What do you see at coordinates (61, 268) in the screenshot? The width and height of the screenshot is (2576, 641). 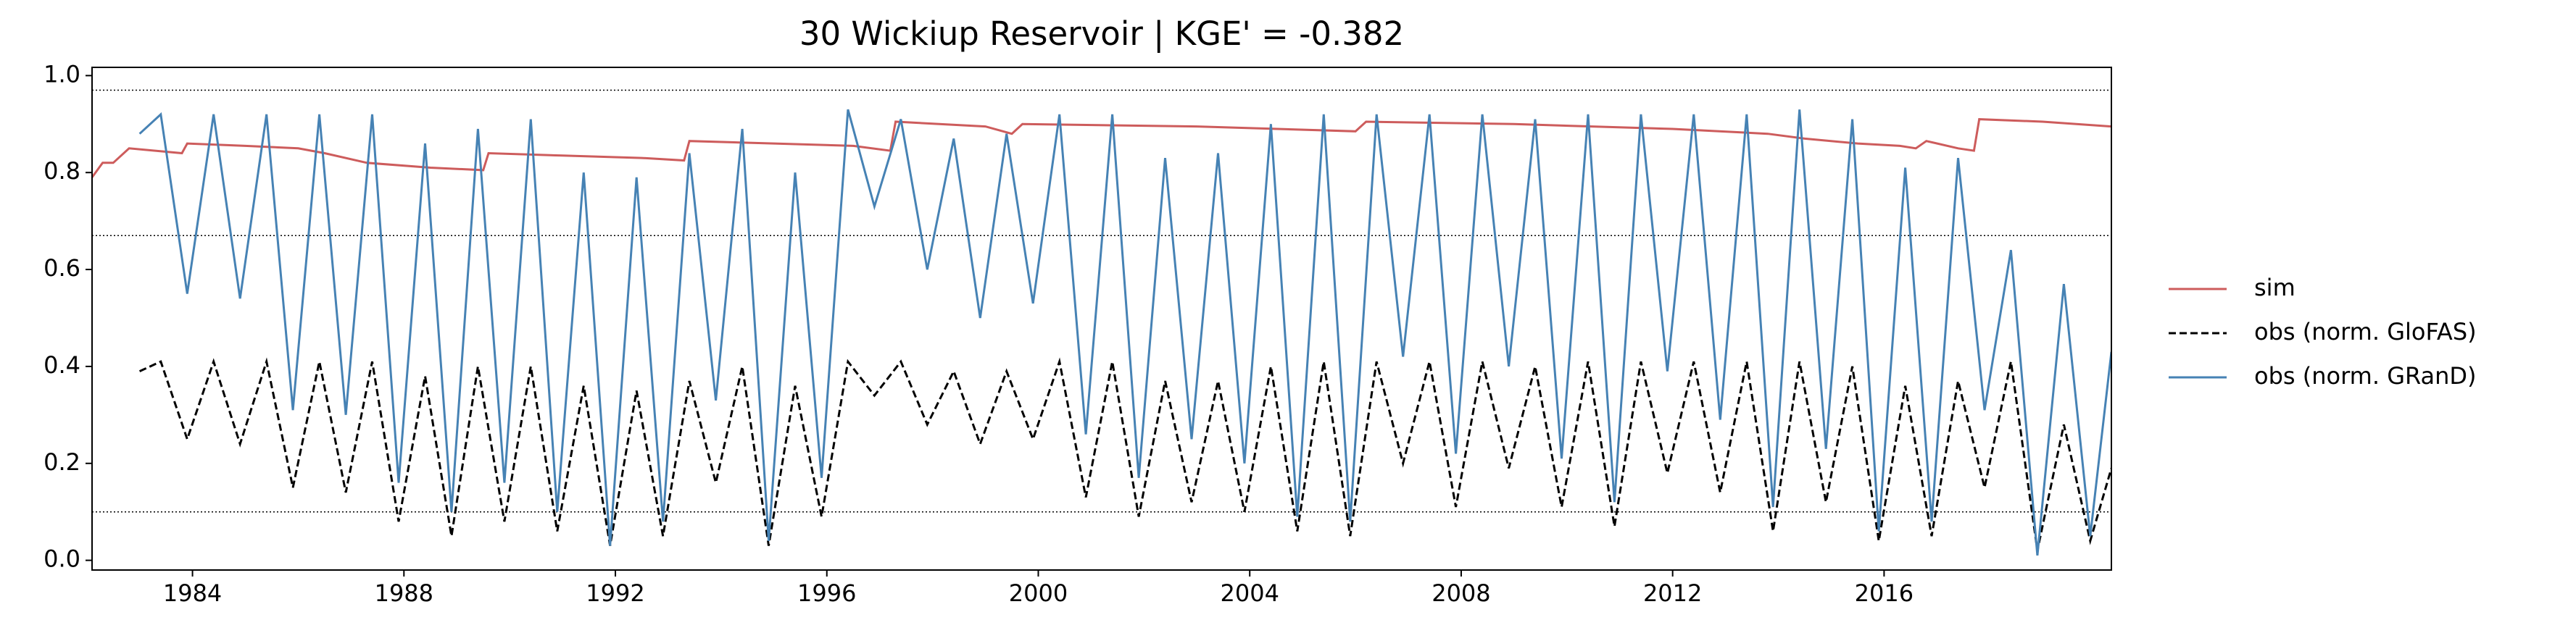 I see `y-tick-label: 0.6` at bounding box center [61, 268].